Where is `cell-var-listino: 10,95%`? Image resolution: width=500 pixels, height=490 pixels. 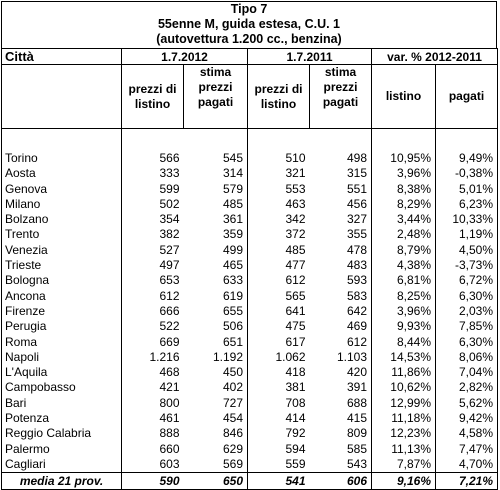 cell-var-listino: 10,95% is located at coordinates (403, 159).